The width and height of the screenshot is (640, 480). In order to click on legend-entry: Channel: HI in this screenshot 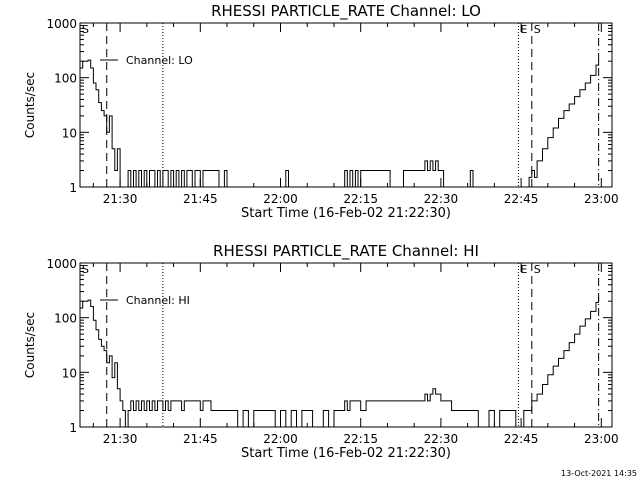, I will do `click(158, 300)`.